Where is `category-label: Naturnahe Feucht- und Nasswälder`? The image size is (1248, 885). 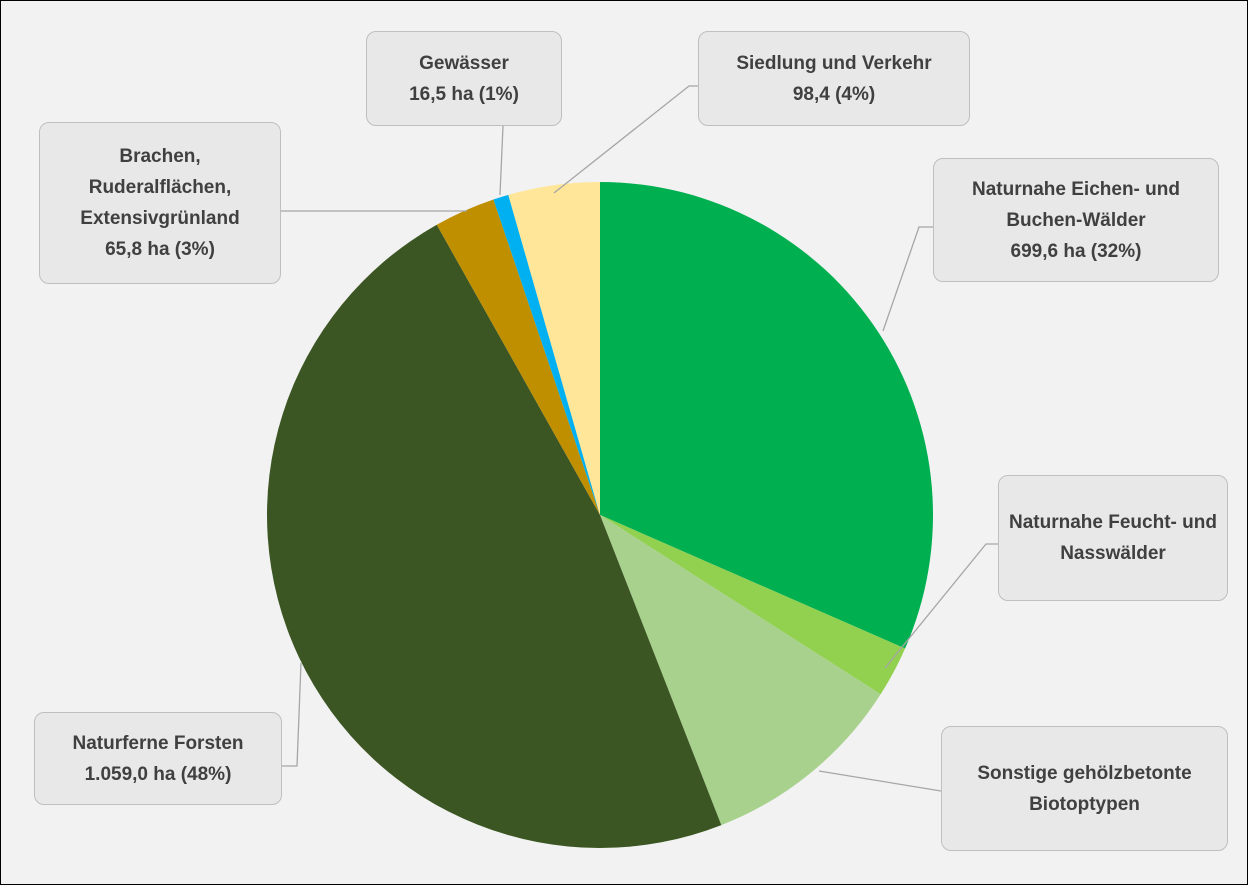 category-label: Naturnahe Feucht- und Nasswälder is located at coordinates (1113, 538).